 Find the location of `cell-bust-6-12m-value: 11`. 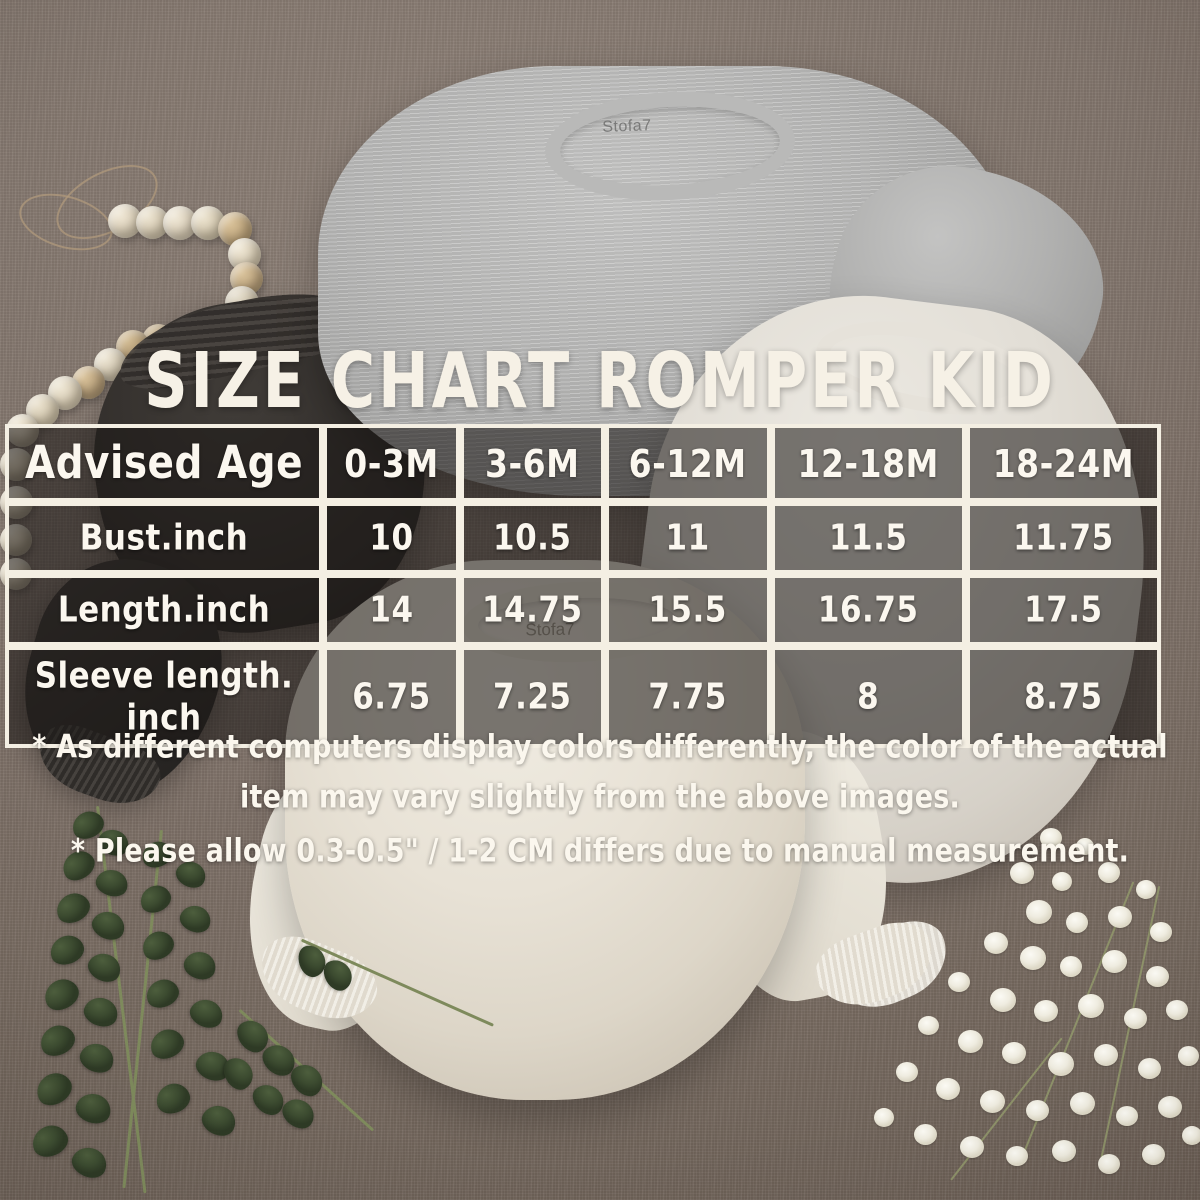

cell-bust-6-12m-value: 11 is located at coordinates (687, 538).